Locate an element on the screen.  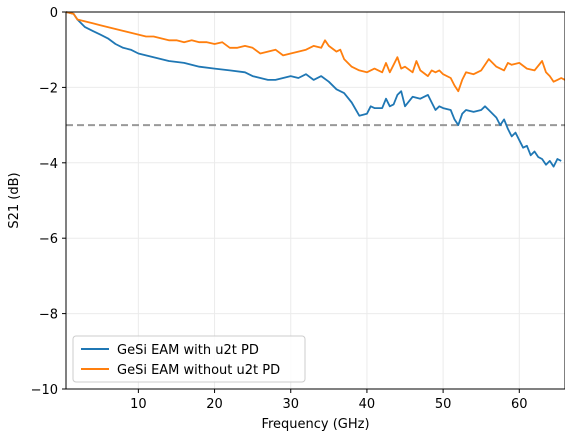
legend-label: GeSi EAM with u2t PD is located at coordinates (188, 350).